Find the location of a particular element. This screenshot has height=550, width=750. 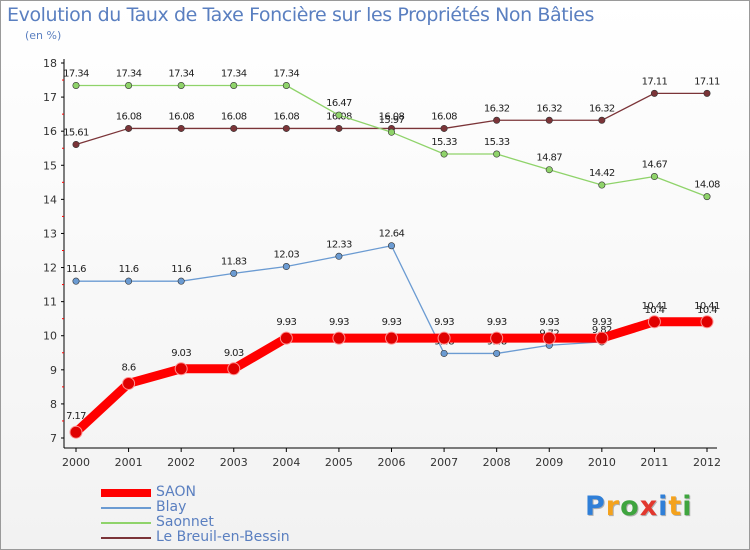

data-label: 12.33 is located at coordinates (339, 244).